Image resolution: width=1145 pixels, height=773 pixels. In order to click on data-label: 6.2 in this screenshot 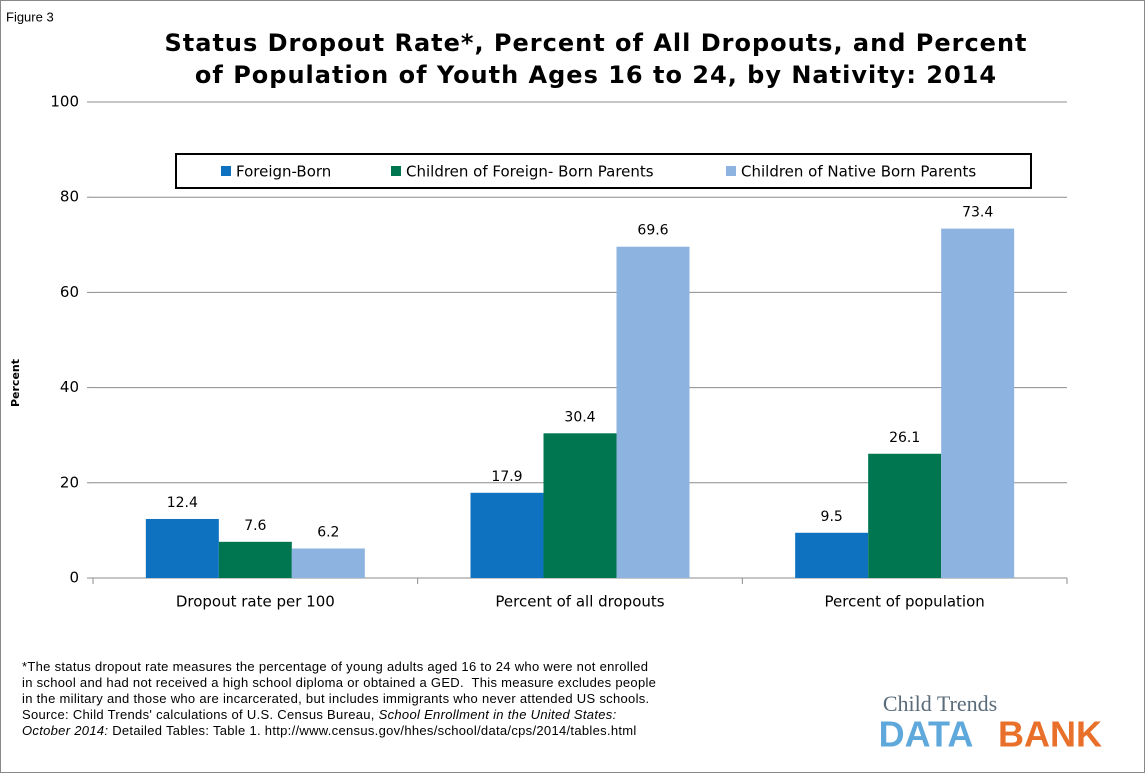, I will do `click(328, 532)`.